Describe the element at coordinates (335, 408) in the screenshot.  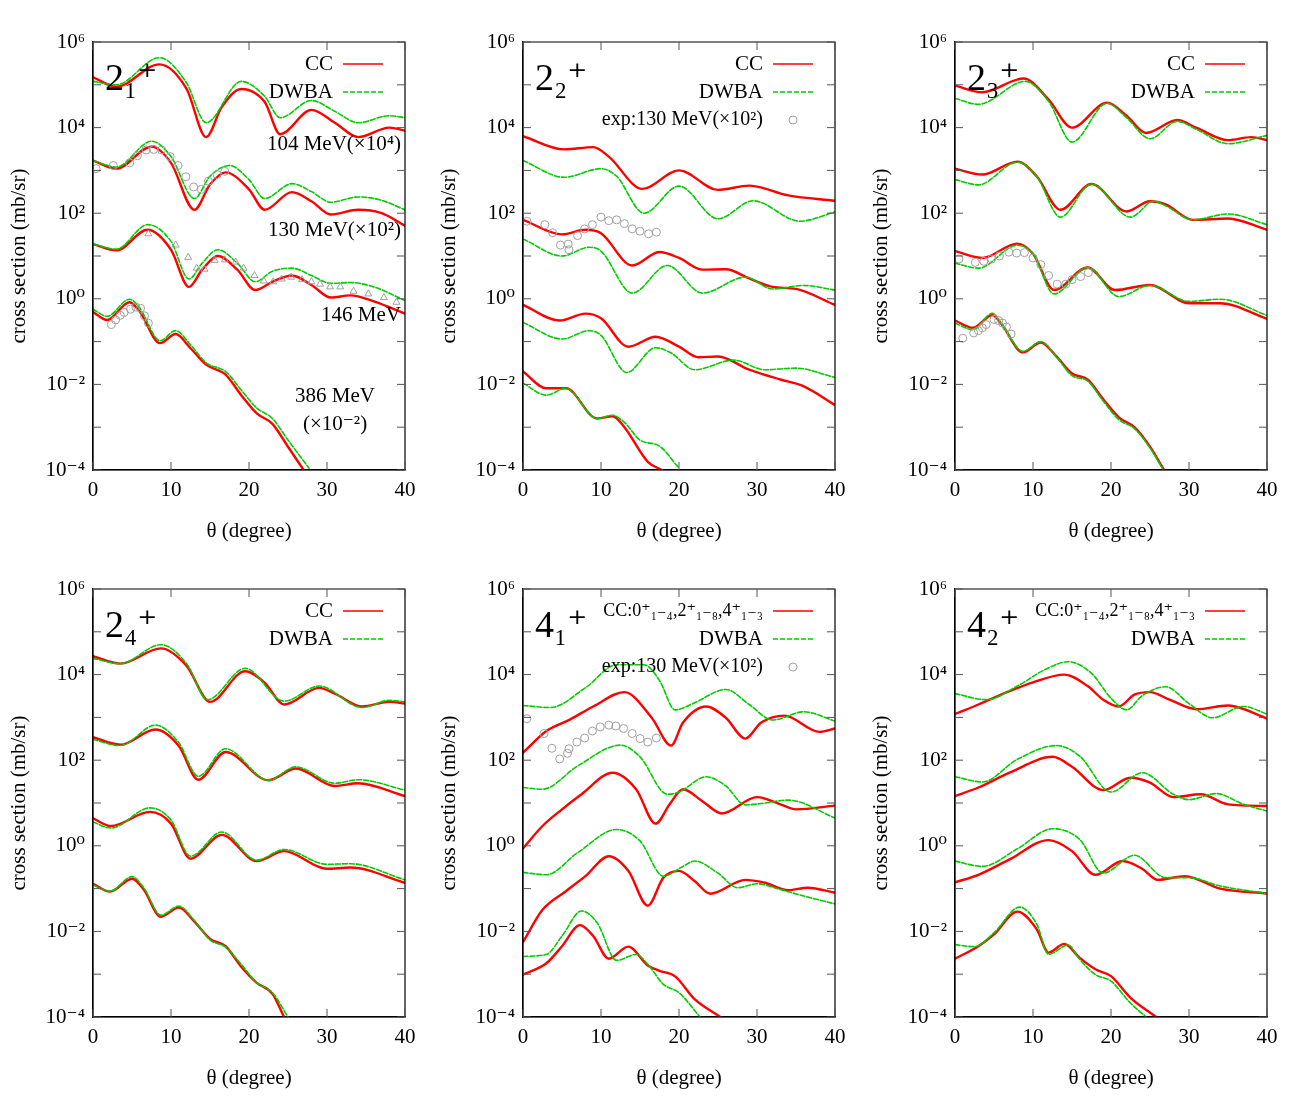
I see `annotation: 386 MeV (×10⁻²)` at that location.